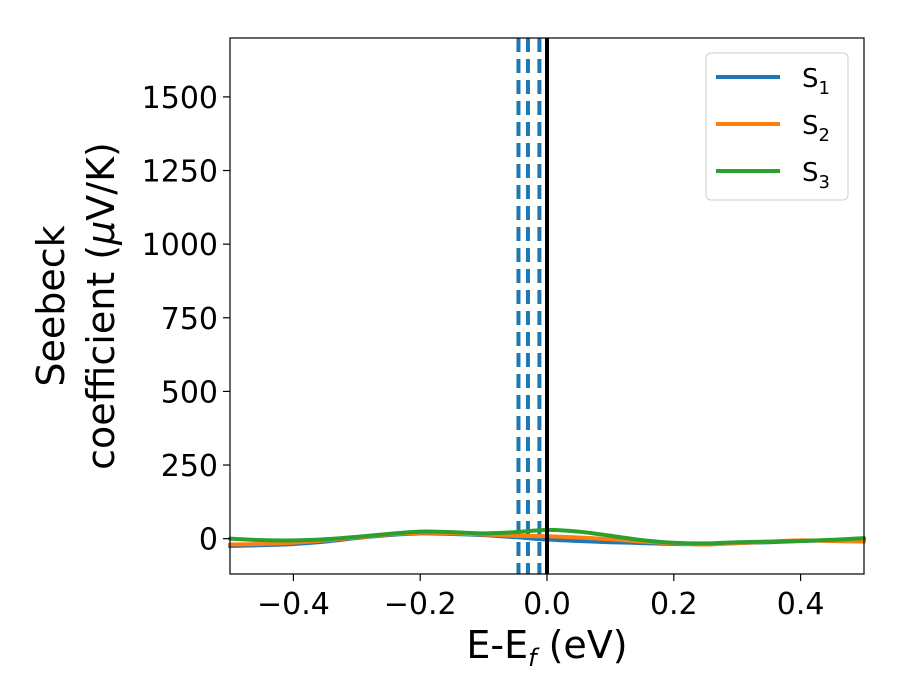  Describe the element at coordinates (101, 306) in the screenshot. I see `y-axis-label-line2: coefficient (μV/K)` at that location.